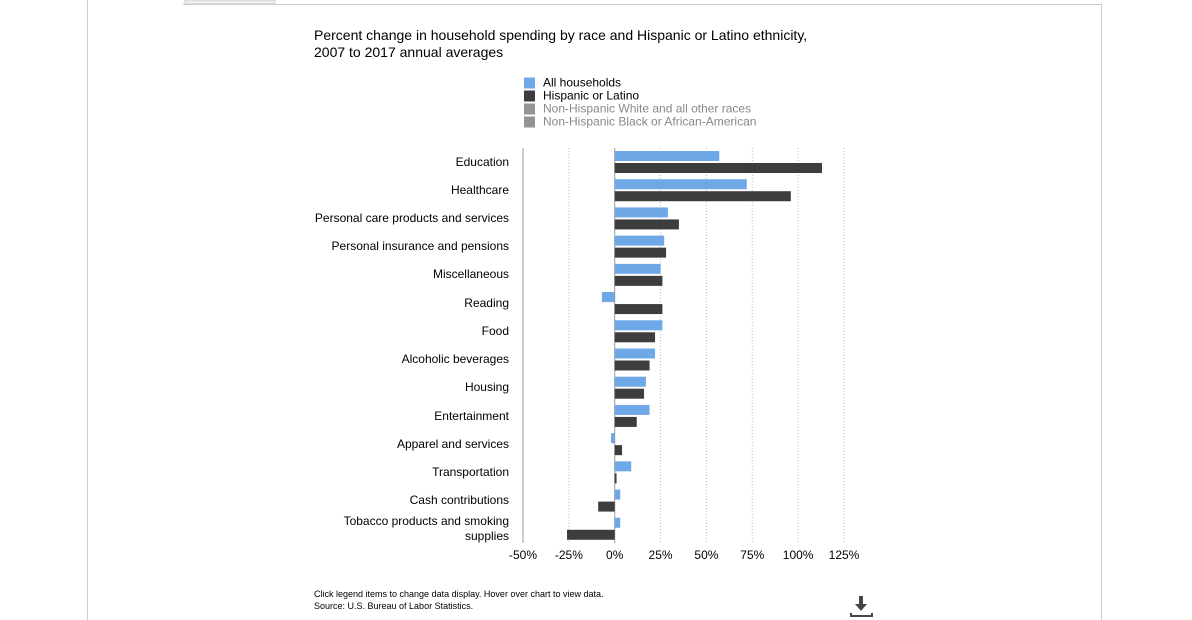  Describe the element at coordinates (455, 359) in the screenshot. I see `y-tick-label: Alcoholic beverages` at that location.